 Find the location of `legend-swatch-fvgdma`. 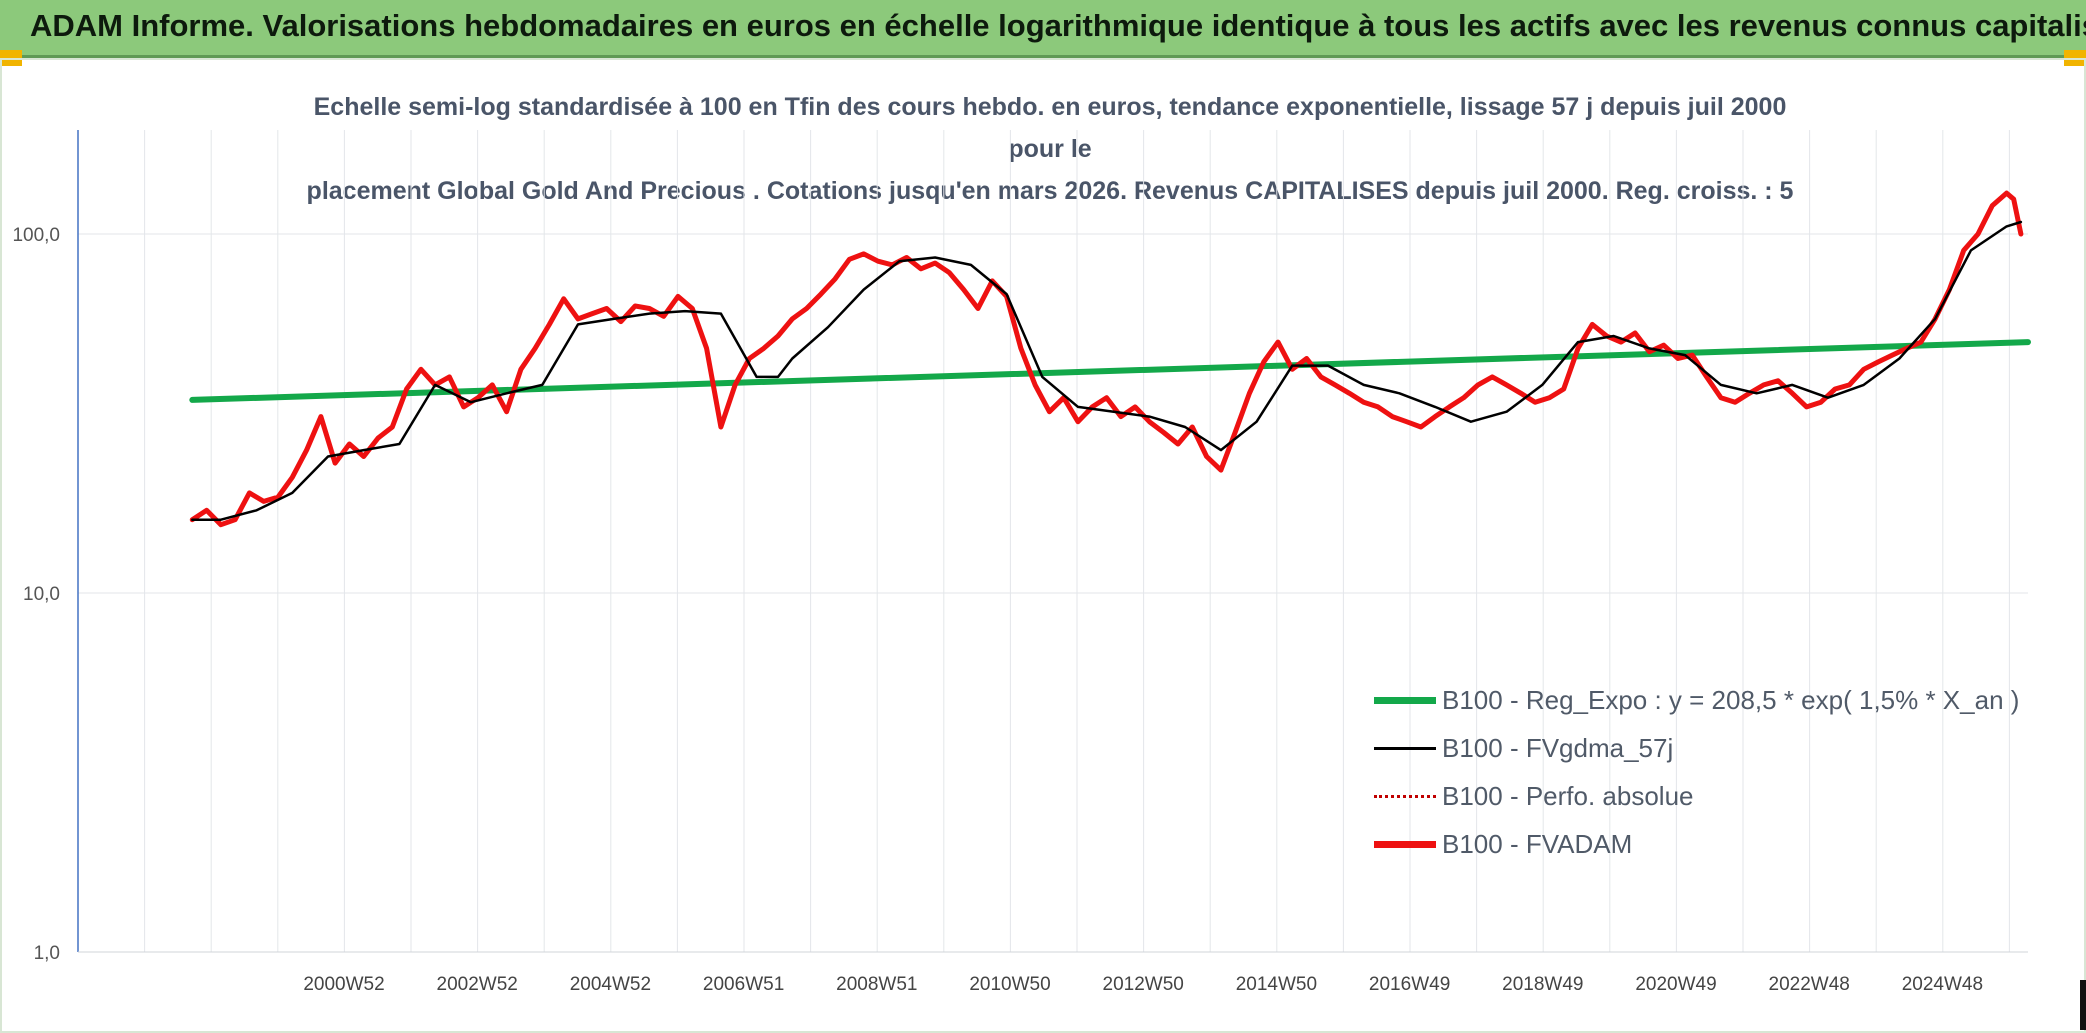

legend-swatch-fvgdma is located at coordinates (1405, 748).